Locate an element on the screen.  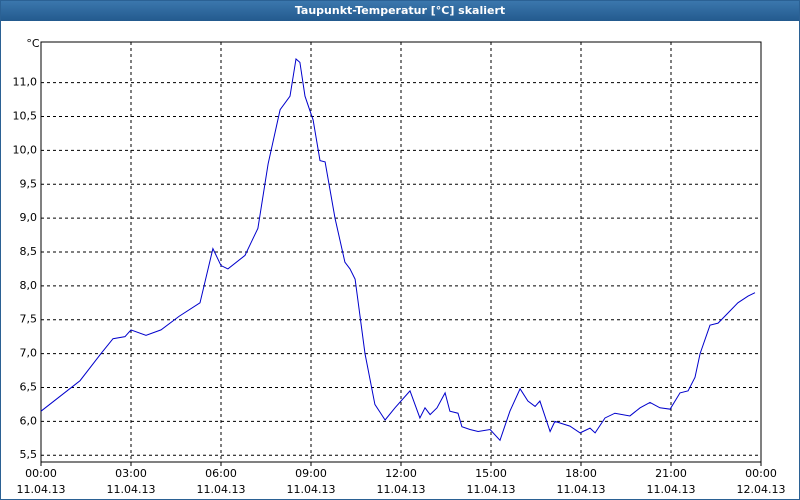
y-tick-label: 6,5 is located at coordinates (29, 386).